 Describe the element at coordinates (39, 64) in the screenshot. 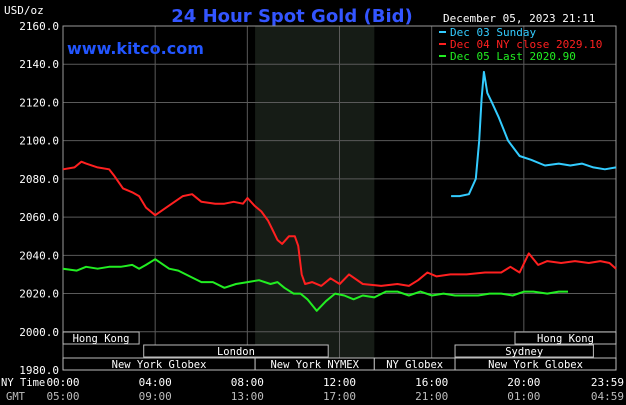

I see `y-tick-label: 2140.0` at that location.